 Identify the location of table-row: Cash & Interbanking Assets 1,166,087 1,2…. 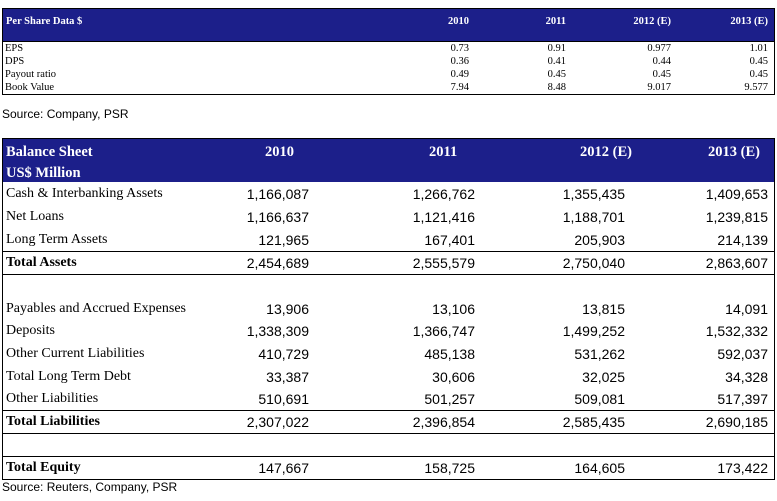
(388, 194).